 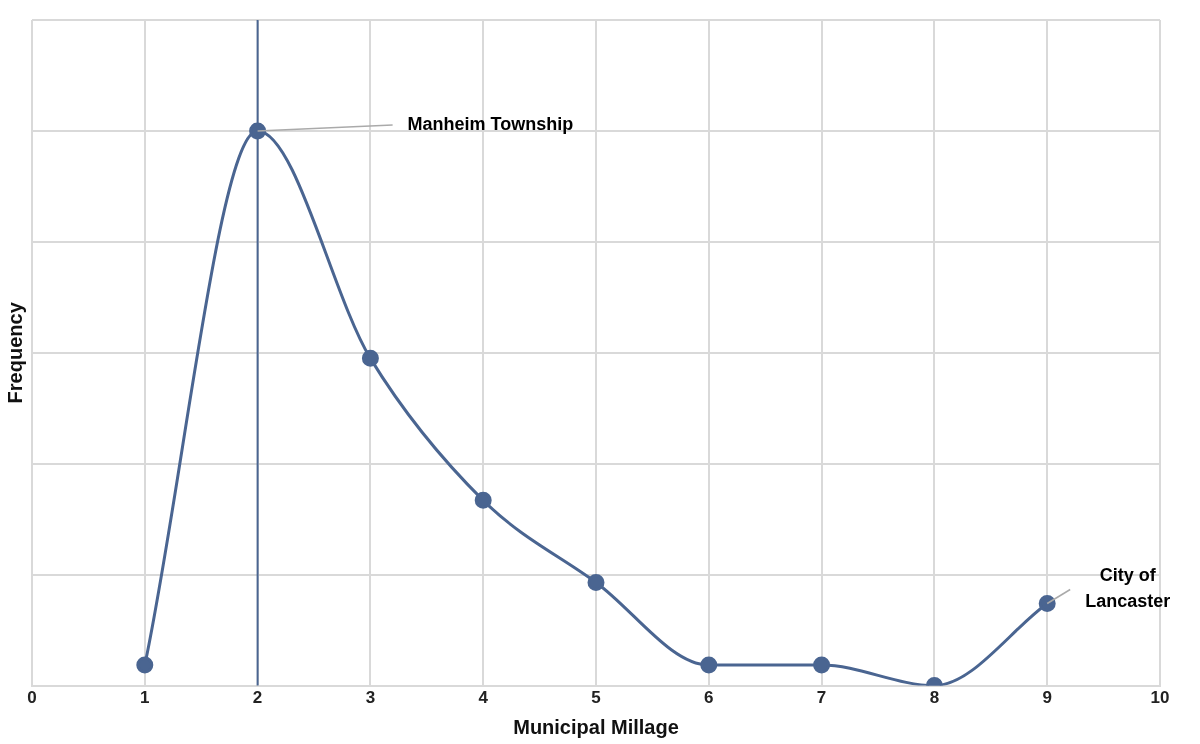 What do you see at coordinates (32, 698) in the screenshot?
I see `x-tick-label: 0` at bounding box center [32, 698].